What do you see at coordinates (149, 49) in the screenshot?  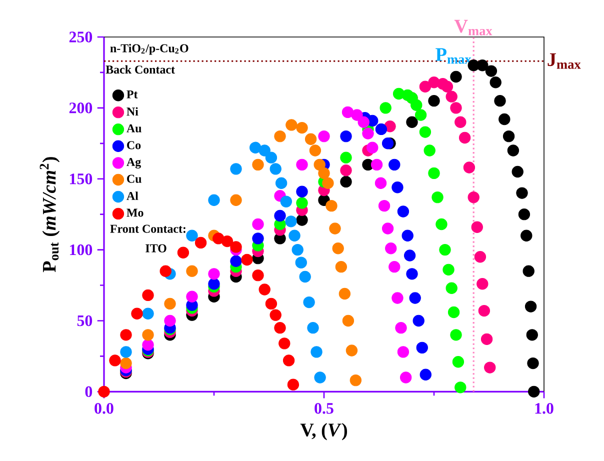 I see `annotation: n-TiO$_{2}$/p-Cu$_{2}$O` at bounding box center [149, 49].